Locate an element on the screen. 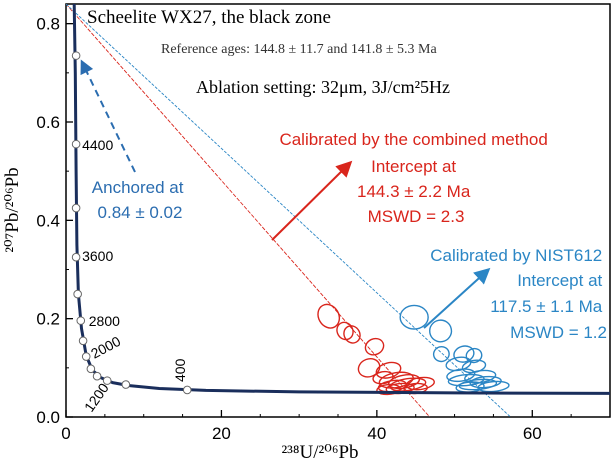 The image size is (612, 463). x-tick-label: 60 is located at coordinates (532, 433).